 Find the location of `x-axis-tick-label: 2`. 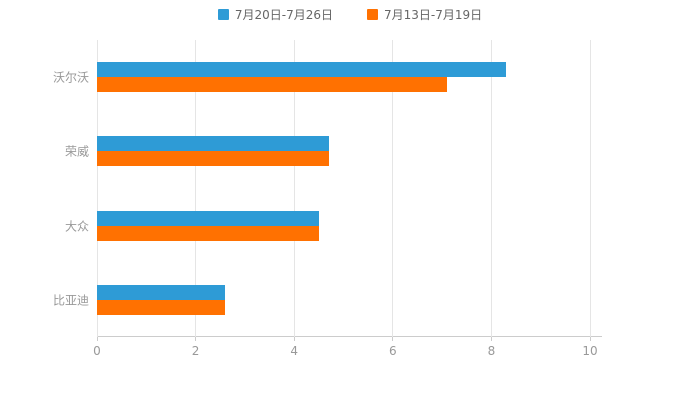

x-axis-tick-label: 2 is located at coordinates (195, 351).